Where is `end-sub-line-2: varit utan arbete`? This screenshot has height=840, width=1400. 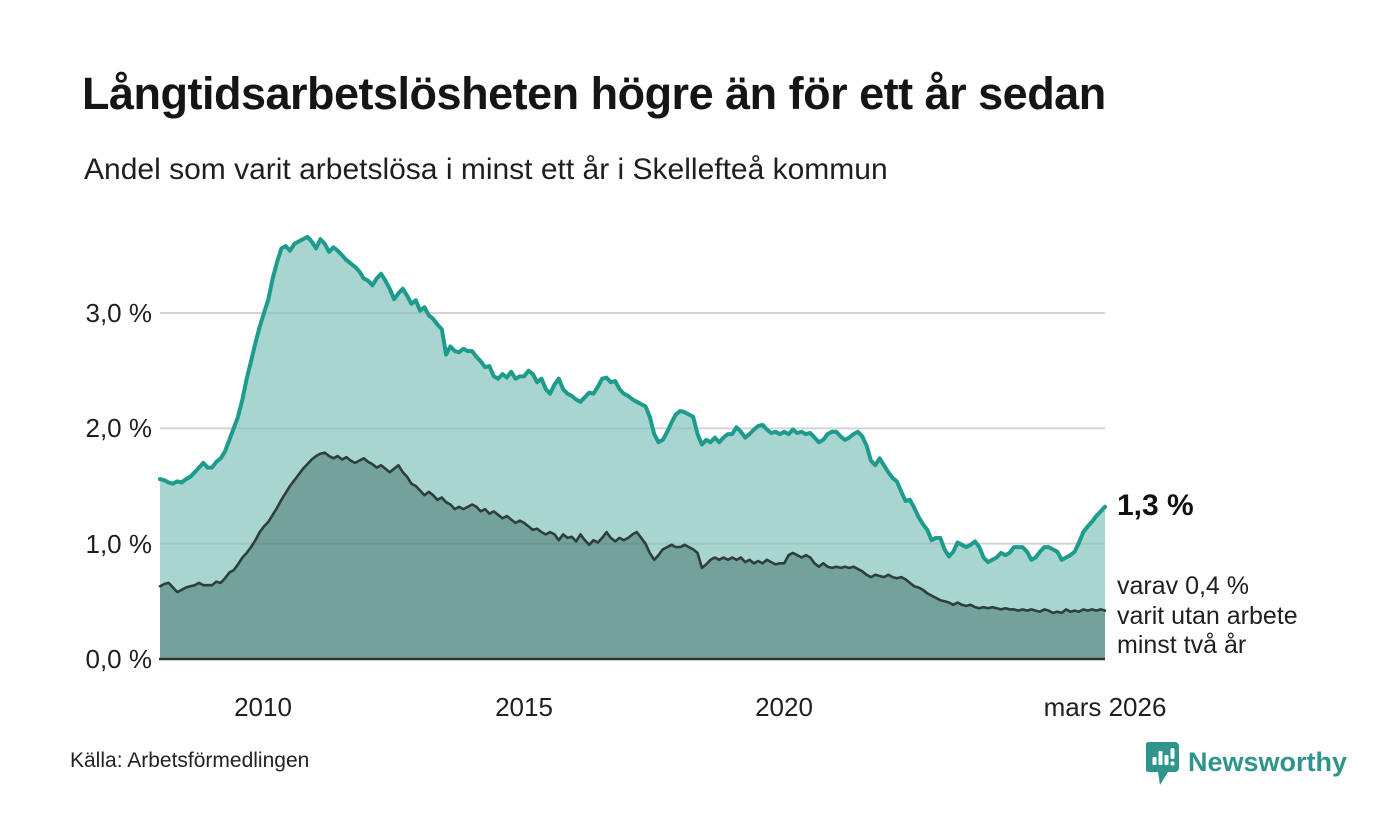 end-sub-line-2: varit utan arbete is located at coordinates (1207, 615).